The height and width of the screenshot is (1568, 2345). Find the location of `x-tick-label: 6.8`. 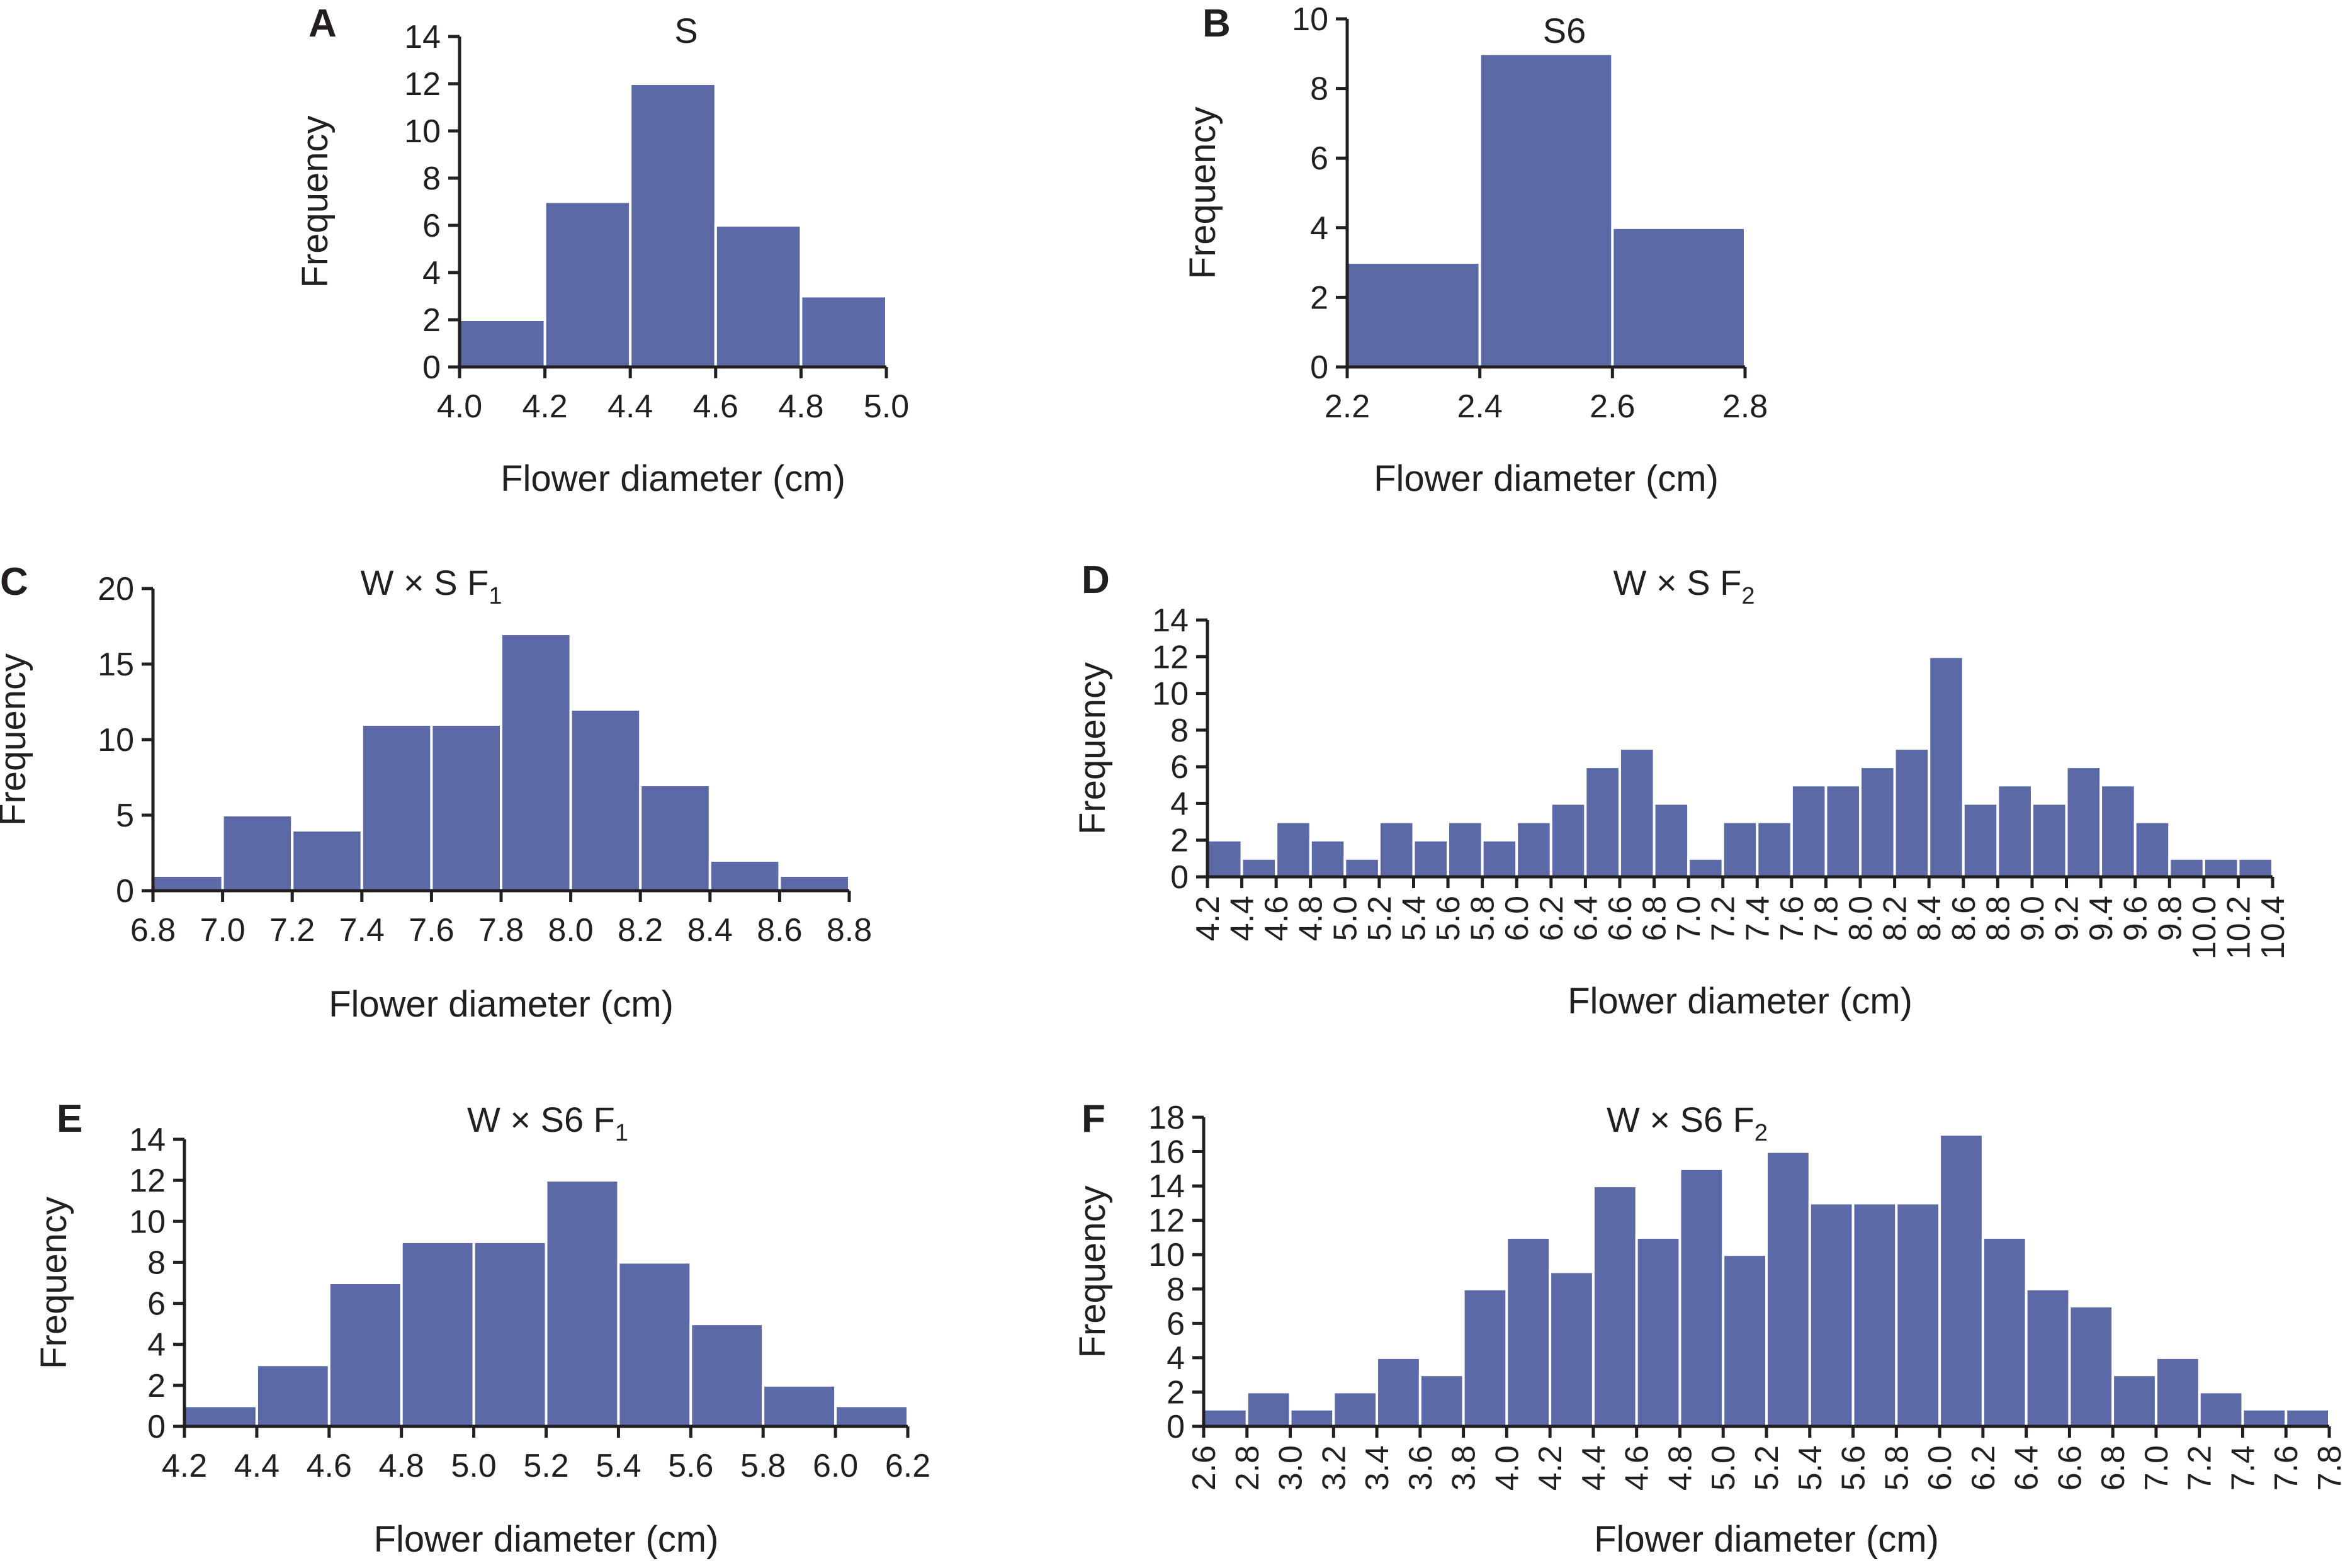

x-tick-label: 6.8 is located at coordinates (153, 930).